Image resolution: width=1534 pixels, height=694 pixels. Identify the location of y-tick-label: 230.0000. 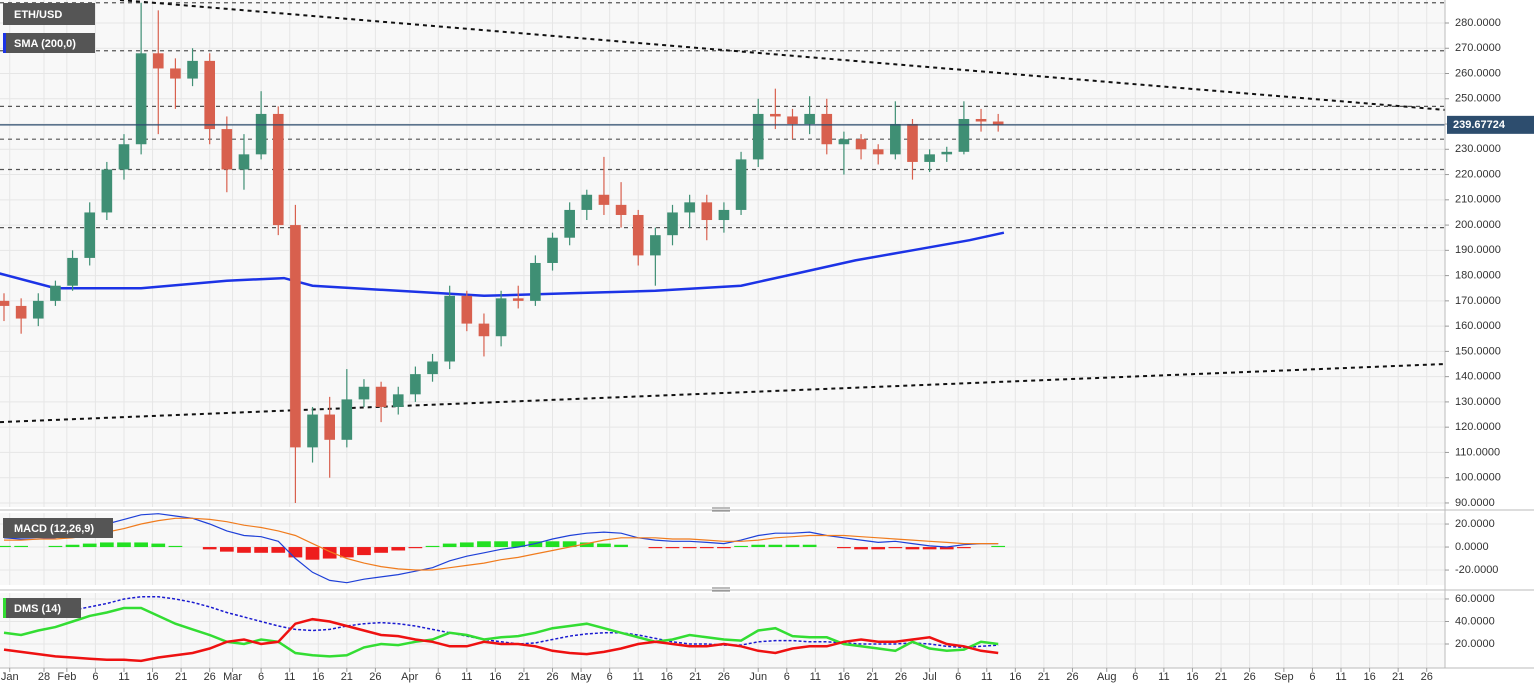
(1478, 149).